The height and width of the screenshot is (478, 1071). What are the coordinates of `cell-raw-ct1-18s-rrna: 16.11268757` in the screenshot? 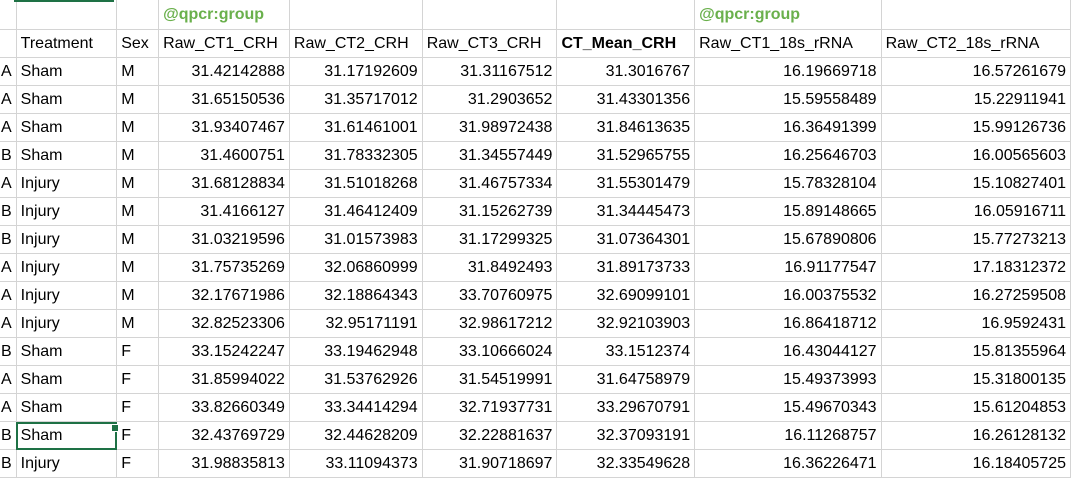 It's located at (788, 435).